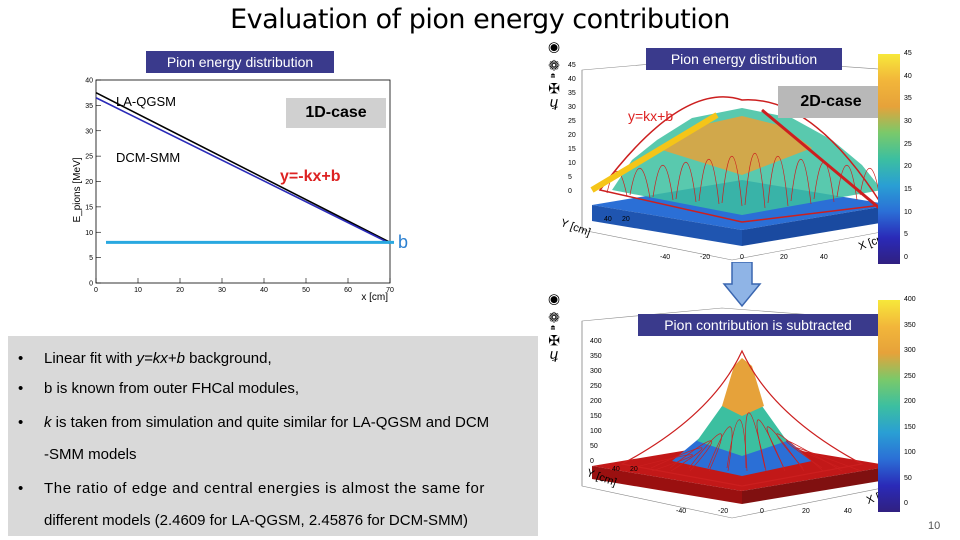 The width and height of the screenshot is (960, 540). What do you see at coordinates (348, 290) in the screenshot?
I see `x-tick-label: 60` at bounding box center [348, 290].